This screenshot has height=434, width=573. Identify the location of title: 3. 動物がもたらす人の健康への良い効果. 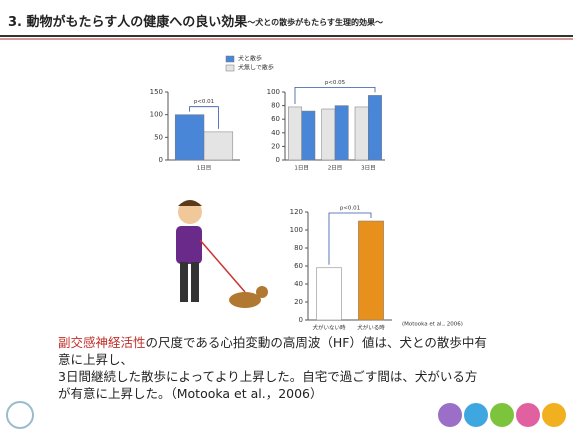
(127, 22).